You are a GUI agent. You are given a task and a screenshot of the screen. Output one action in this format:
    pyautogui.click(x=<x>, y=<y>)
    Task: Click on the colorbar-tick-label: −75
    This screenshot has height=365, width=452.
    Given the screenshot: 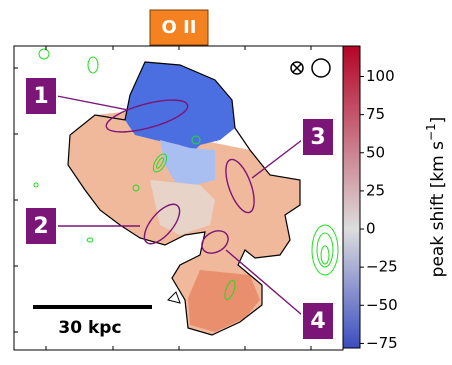 What is the action you would take?
    pyautogui.click(x=382, y=343)
    